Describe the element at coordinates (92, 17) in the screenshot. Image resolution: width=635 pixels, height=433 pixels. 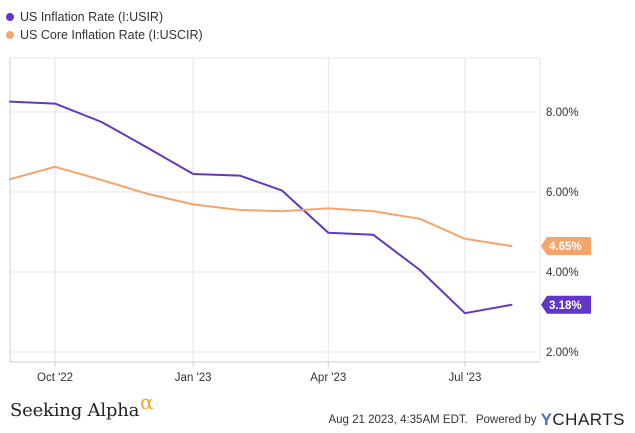
I see `legend-label: US Inflation Rate (I:USIR)` at that location.